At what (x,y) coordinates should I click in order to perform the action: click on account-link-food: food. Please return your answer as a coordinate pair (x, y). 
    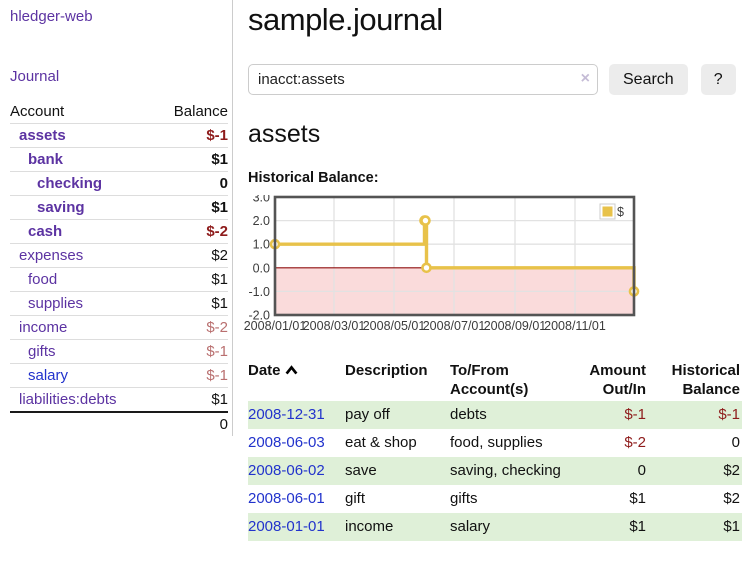
    Looking at the image, I should click on (43, 279).